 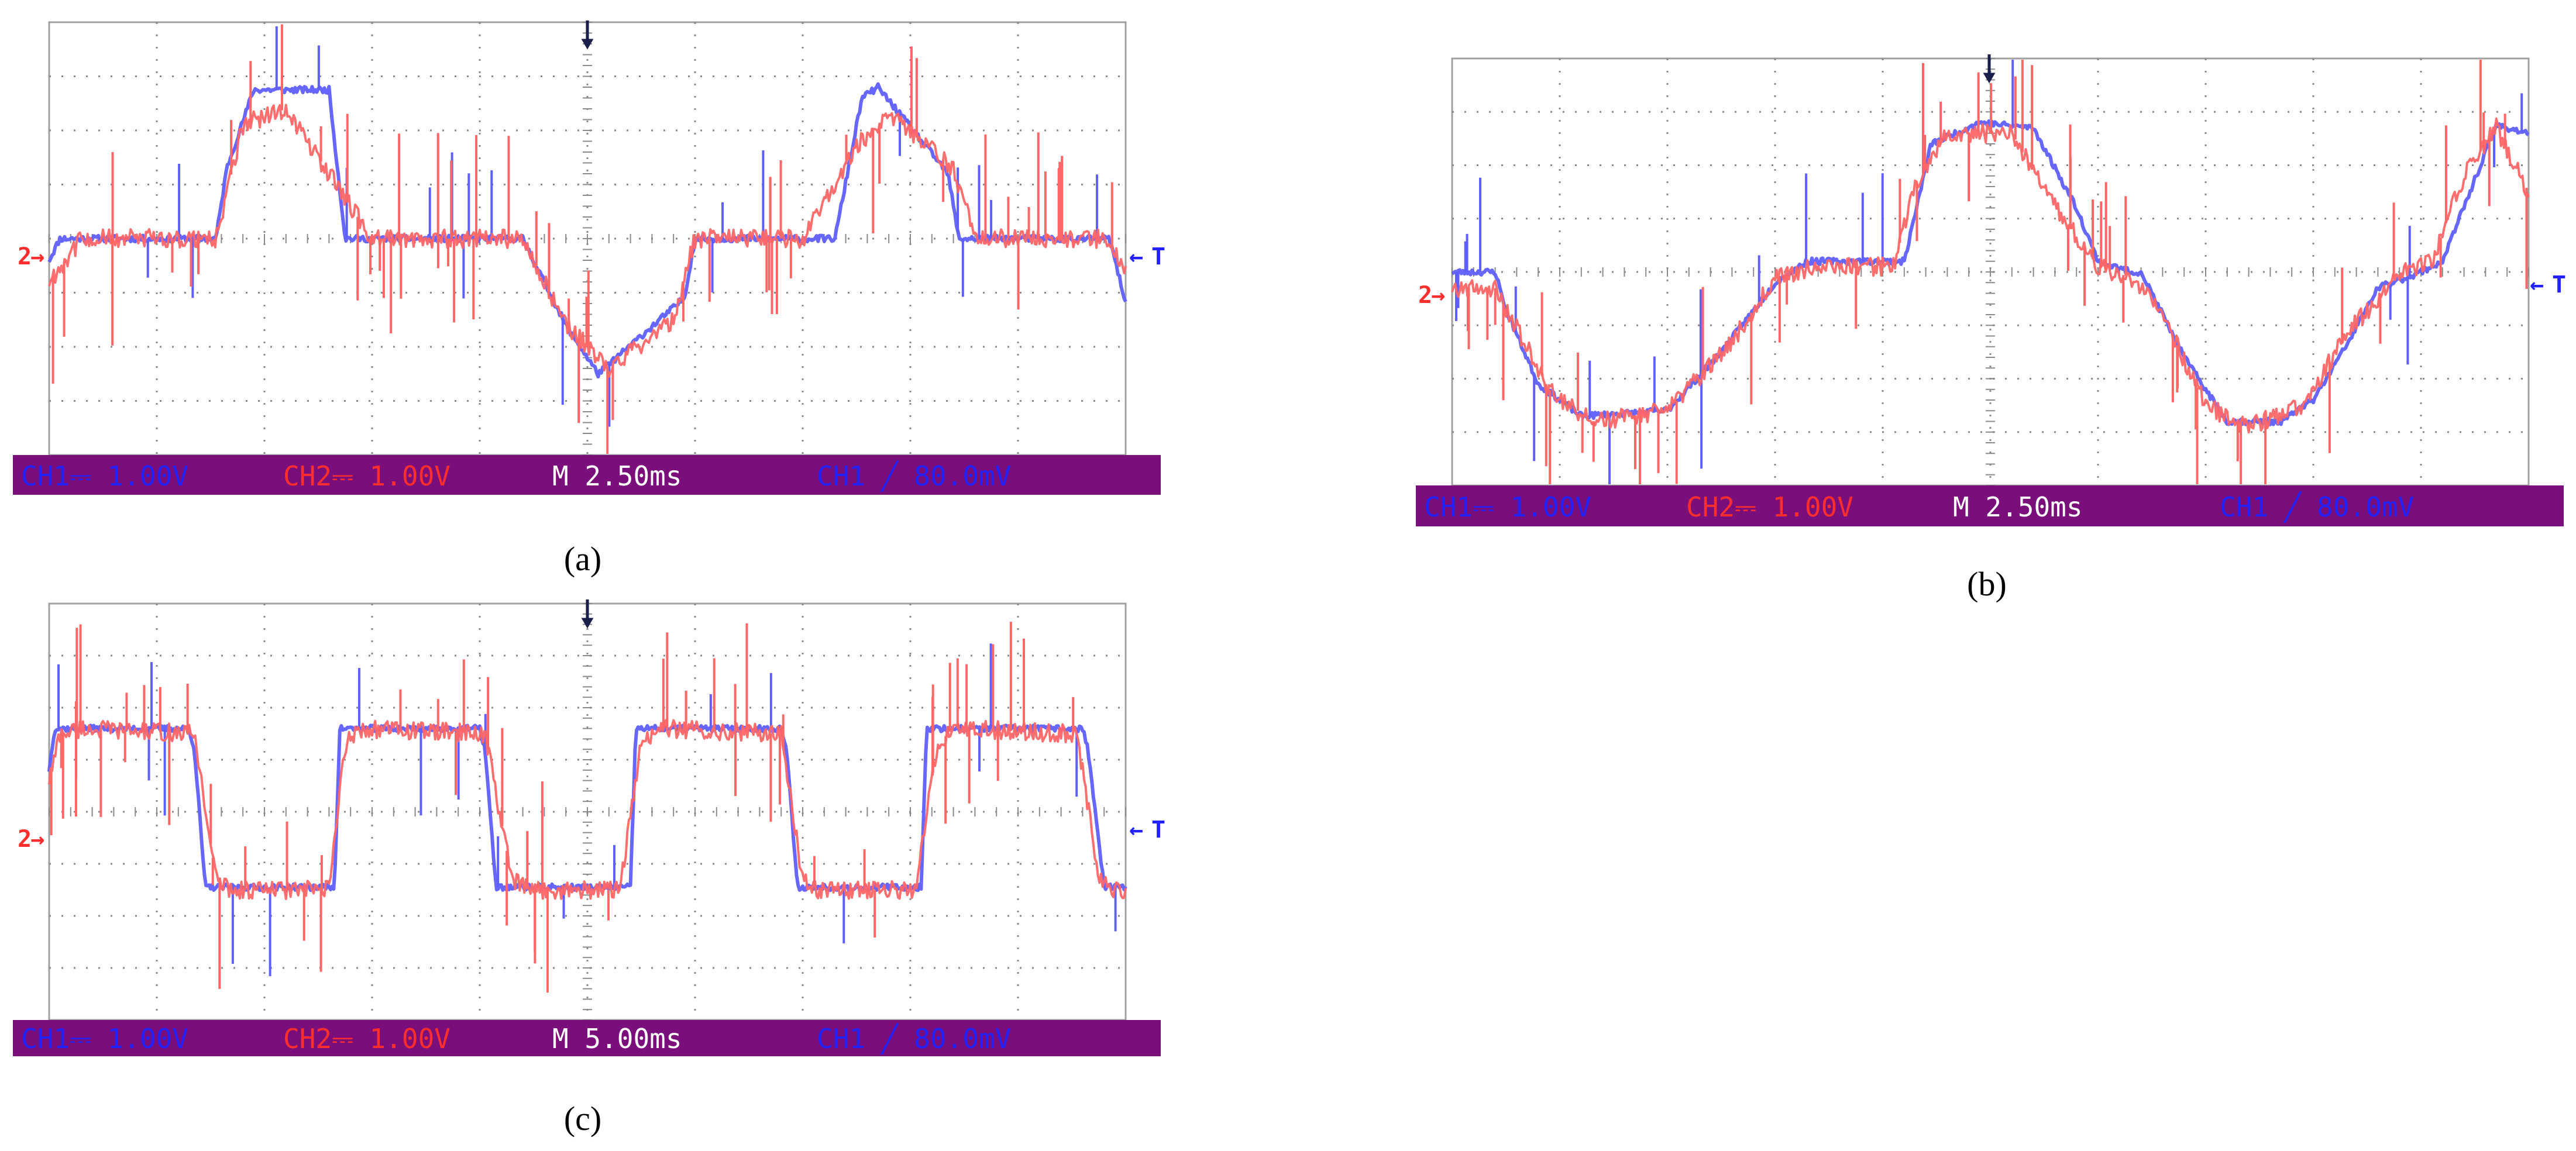 I want to click on trigger-position-arrow-c: 🠗, so click(x=587, y=614).